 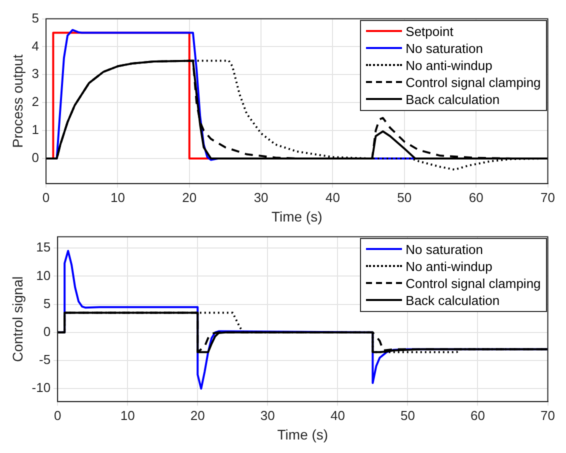 What do you see at coordinates (36, 130) in the screenshot?
I see `y-tick-label: 1` at bounding box center [36, 130].